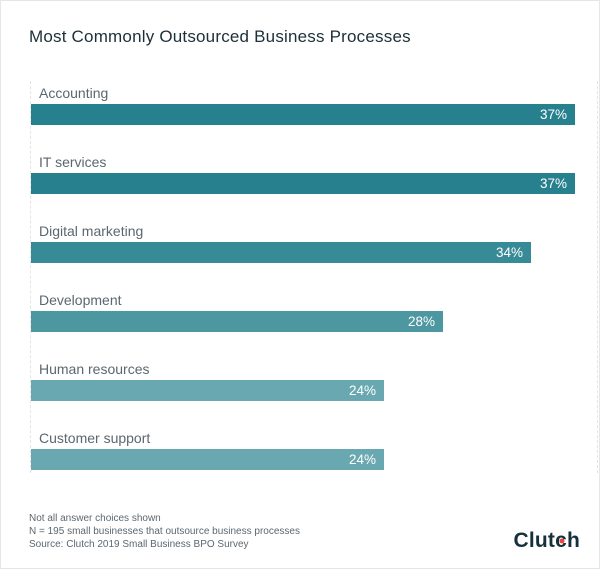 This screenshot has width=600, height=569. I want to click on bar-label: Customer support, so click(95, 438).